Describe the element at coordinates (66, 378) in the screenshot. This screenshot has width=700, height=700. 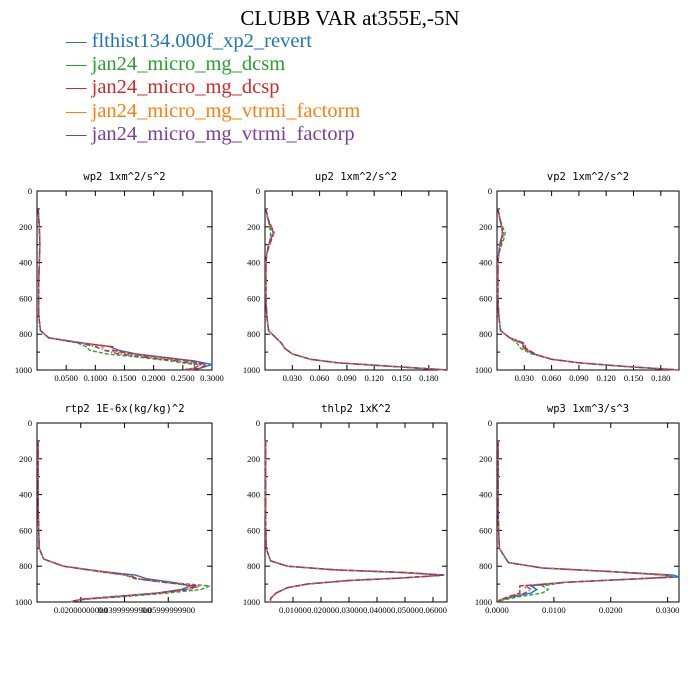
I see `x-tick-label: 0.0500` at that location.